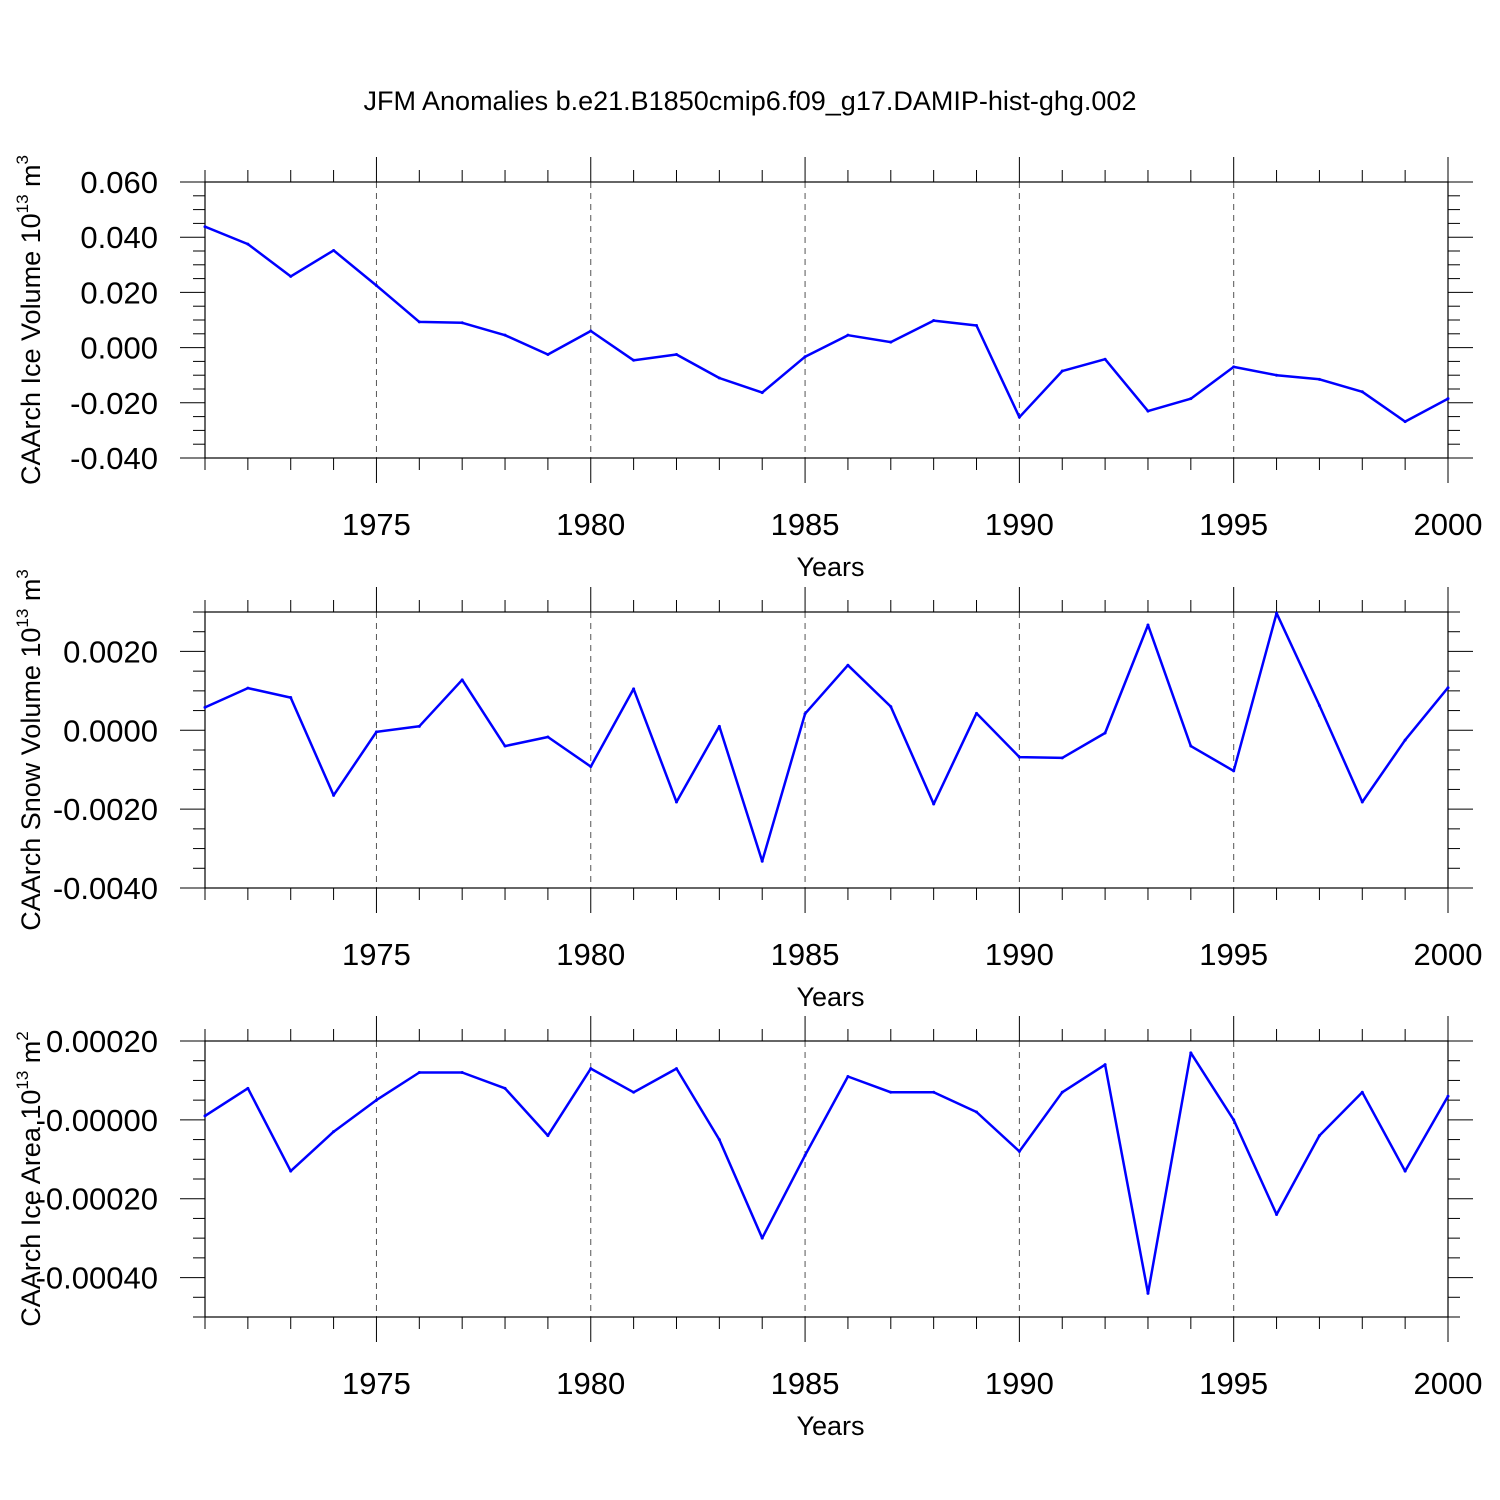 The height and width of the screenshot is (1500, 1500). Describe the element at coordinates (105, 888) in the screenshot. I see `y-tick-label: -0.0040` at that location.